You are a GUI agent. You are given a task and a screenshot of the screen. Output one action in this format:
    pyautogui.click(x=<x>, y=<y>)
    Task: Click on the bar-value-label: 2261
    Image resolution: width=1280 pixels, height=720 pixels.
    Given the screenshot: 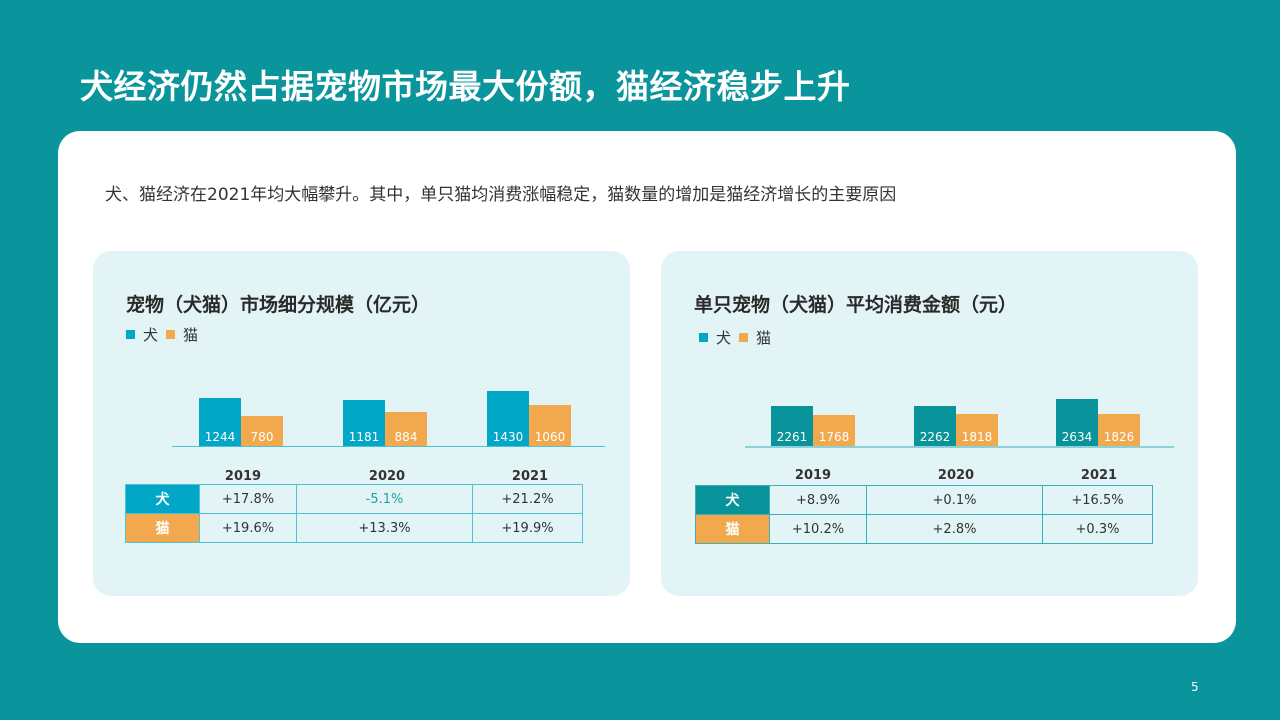 What is the action you would take?
    pyautogui.click(x=792, y=437)
    